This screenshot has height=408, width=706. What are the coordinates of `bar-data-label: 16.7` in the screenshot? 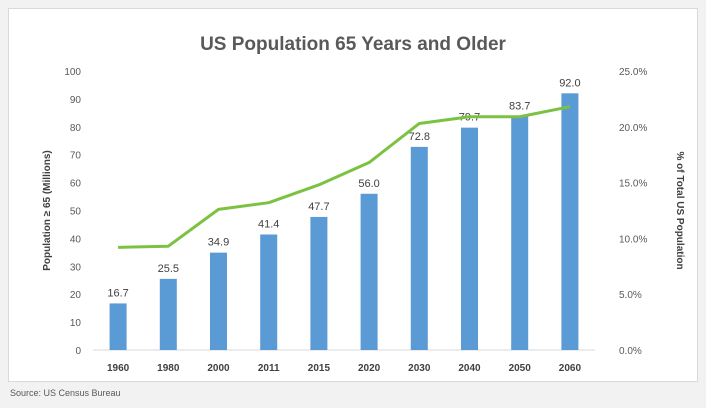 It's located at (117, 293).